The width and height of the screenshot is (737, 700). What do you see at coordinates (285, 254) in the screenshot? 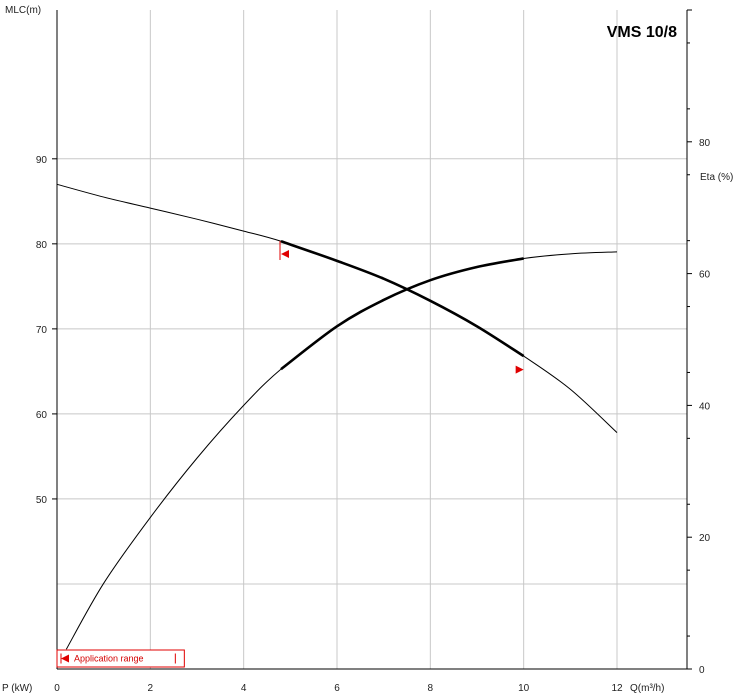
I see `range-start-arrow-icon` at bounding box center [285, 254].